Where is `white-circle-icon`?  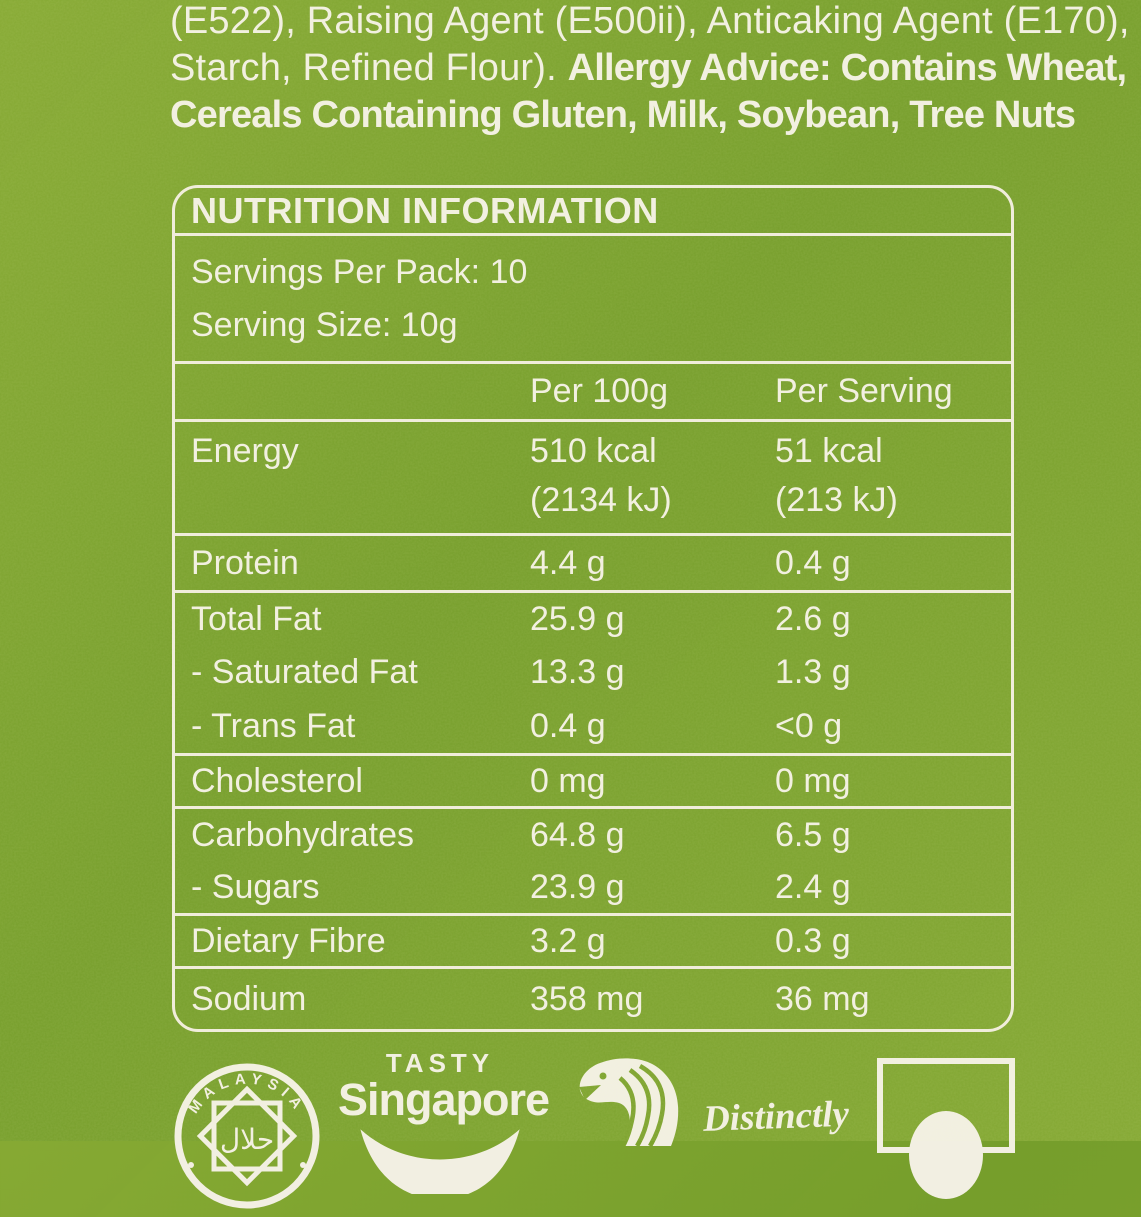
white-circle-icon is located at coordinates (946, 1155).